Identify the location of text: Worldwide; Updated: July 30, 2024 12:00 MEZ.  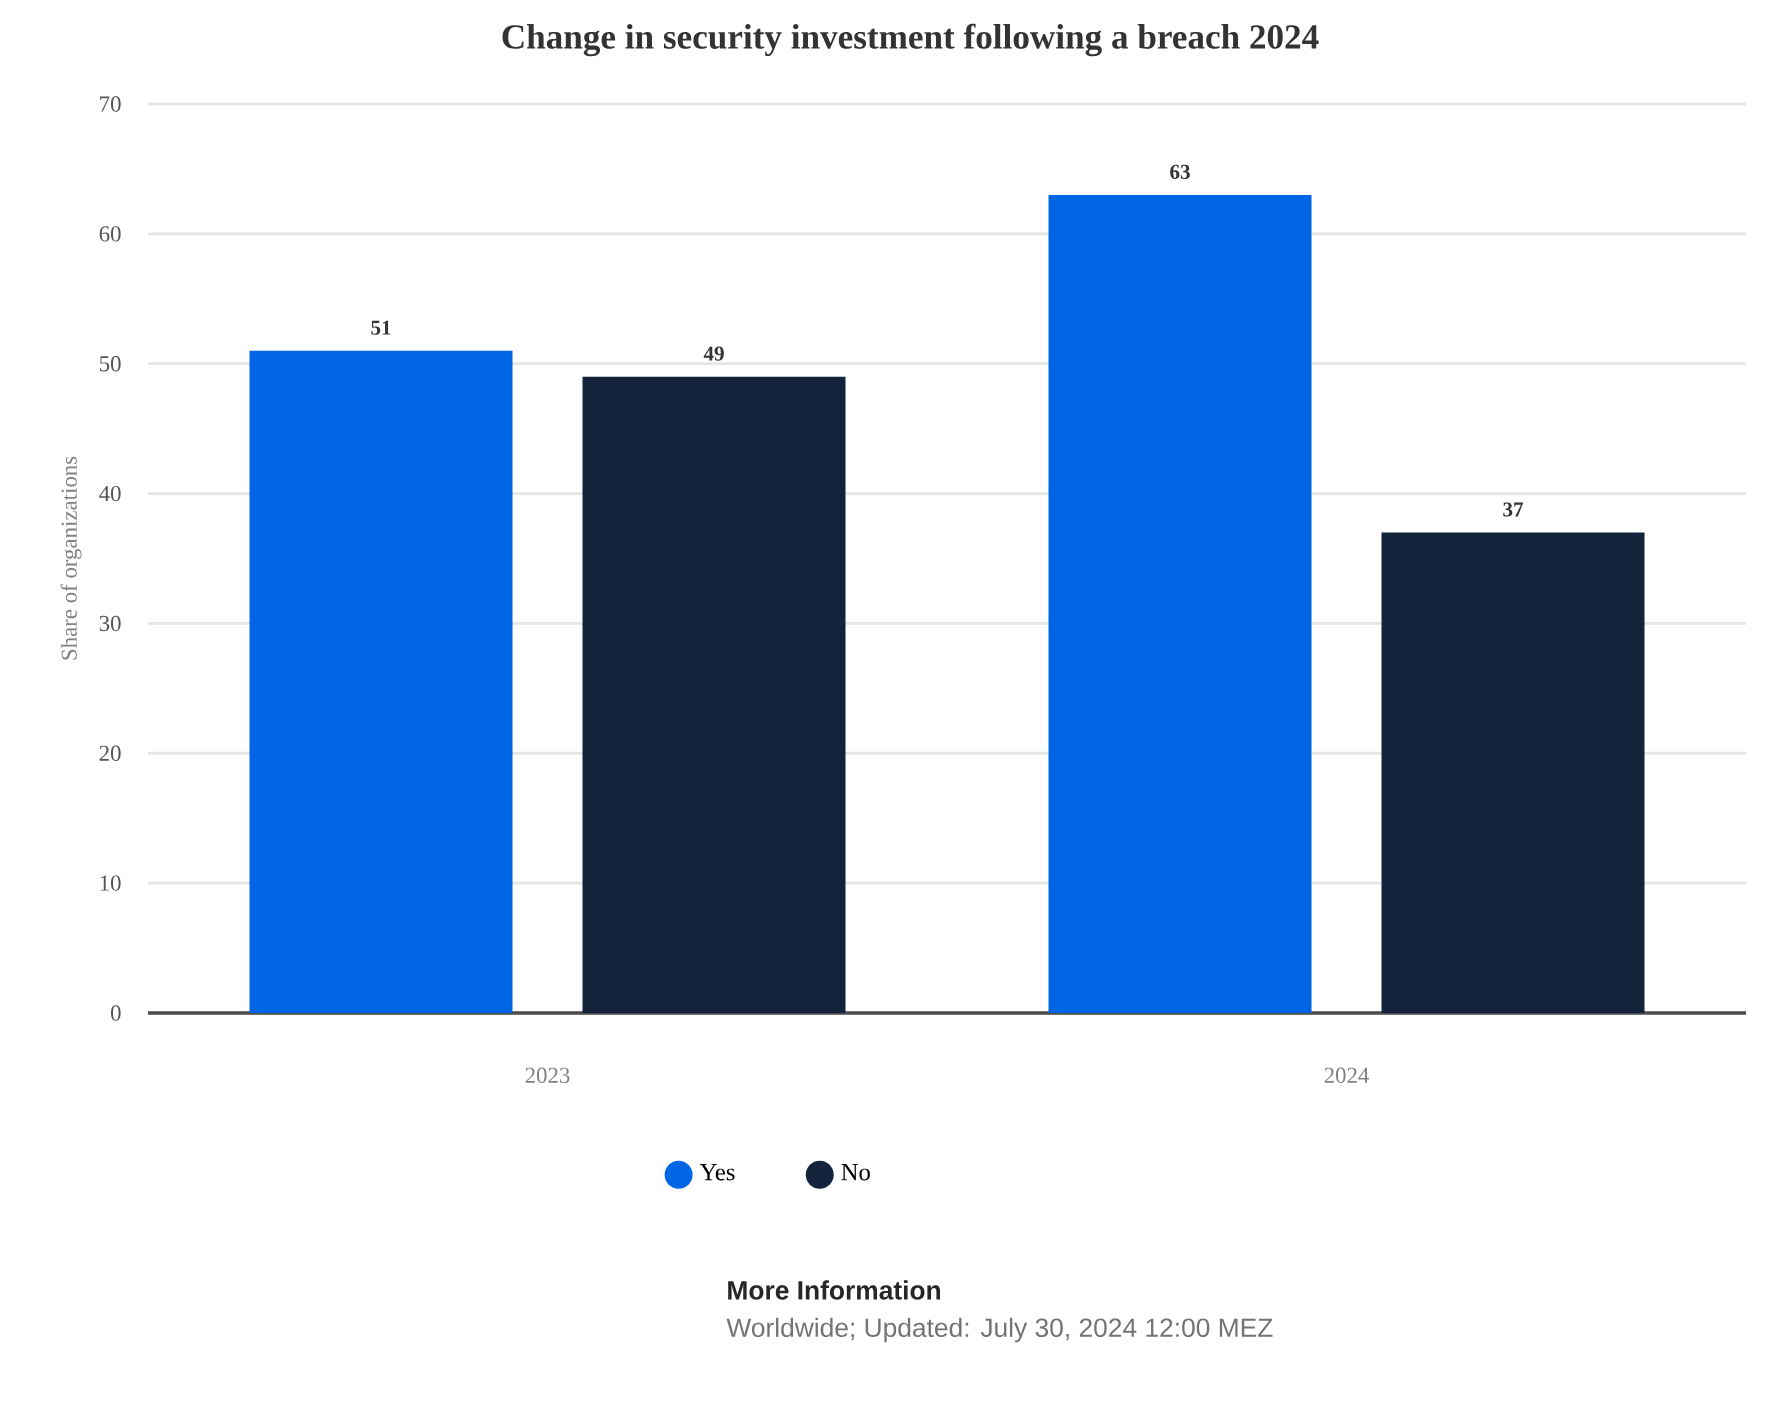
(999, 1330).